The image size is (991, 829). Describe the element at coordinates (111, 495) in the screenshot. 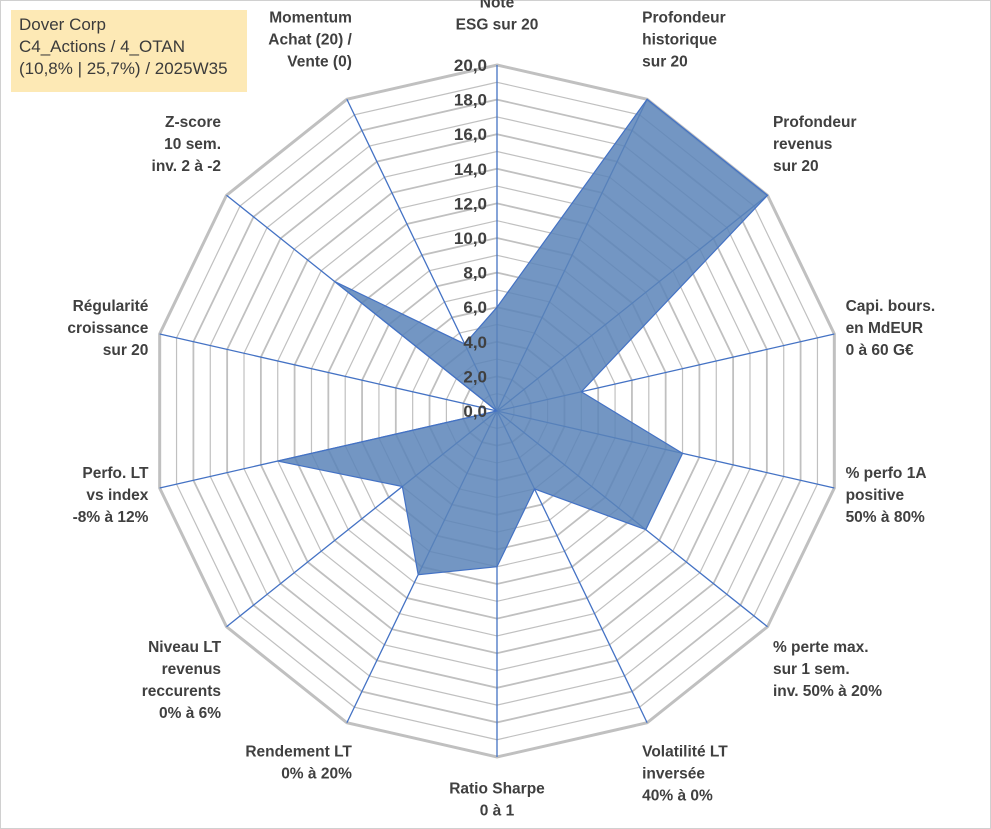

I see `axis-label: Perfo. LT vs index -8% à 12%` at that location.